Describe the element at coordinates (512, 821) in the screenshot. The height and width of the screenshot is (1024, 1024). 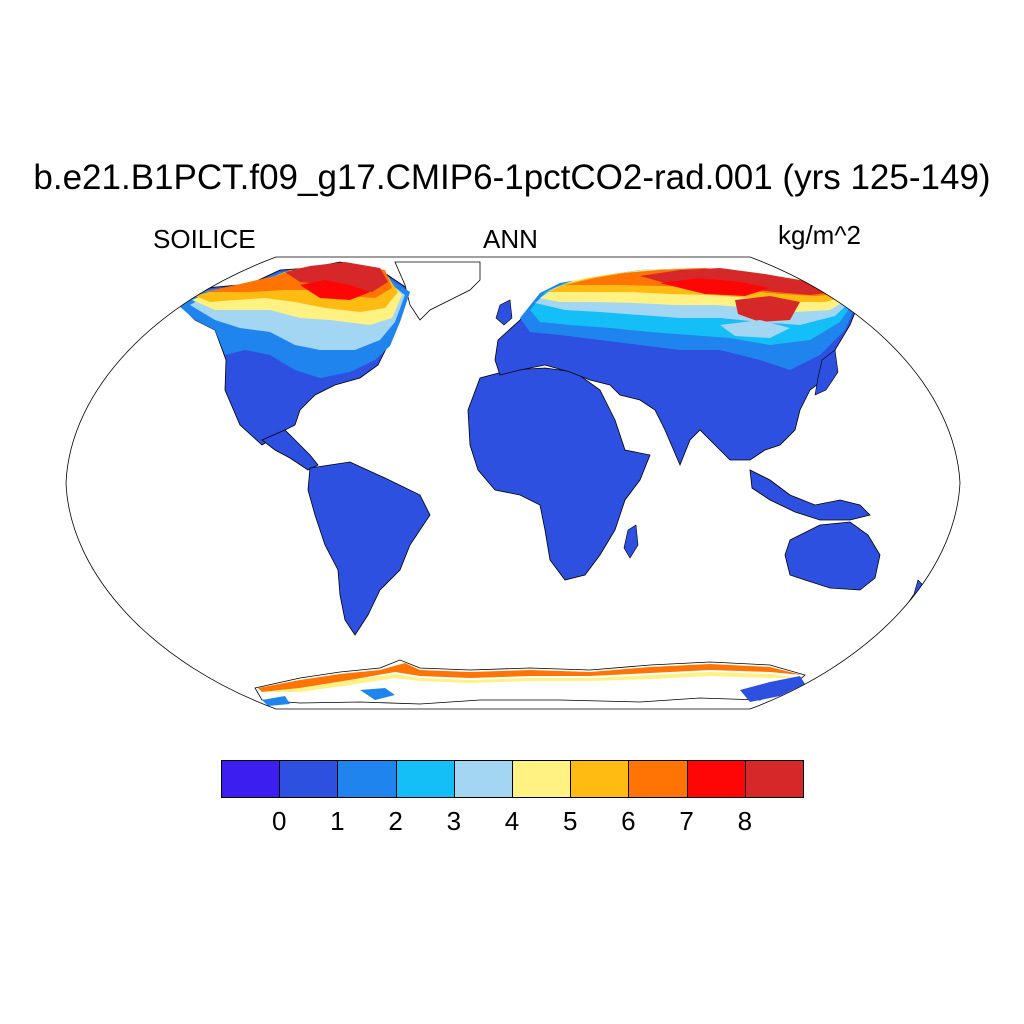
I see `colorbar-label: 4` at that location.